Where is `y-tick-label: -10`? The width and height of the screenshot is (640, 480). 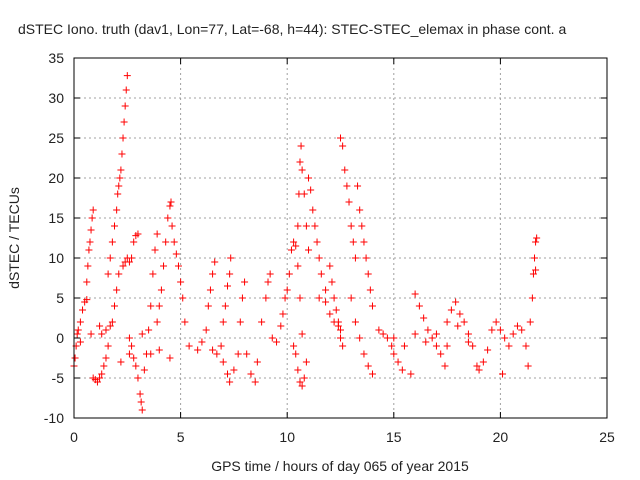 y-tick-label: -10 is located at coordinates (54, 418).